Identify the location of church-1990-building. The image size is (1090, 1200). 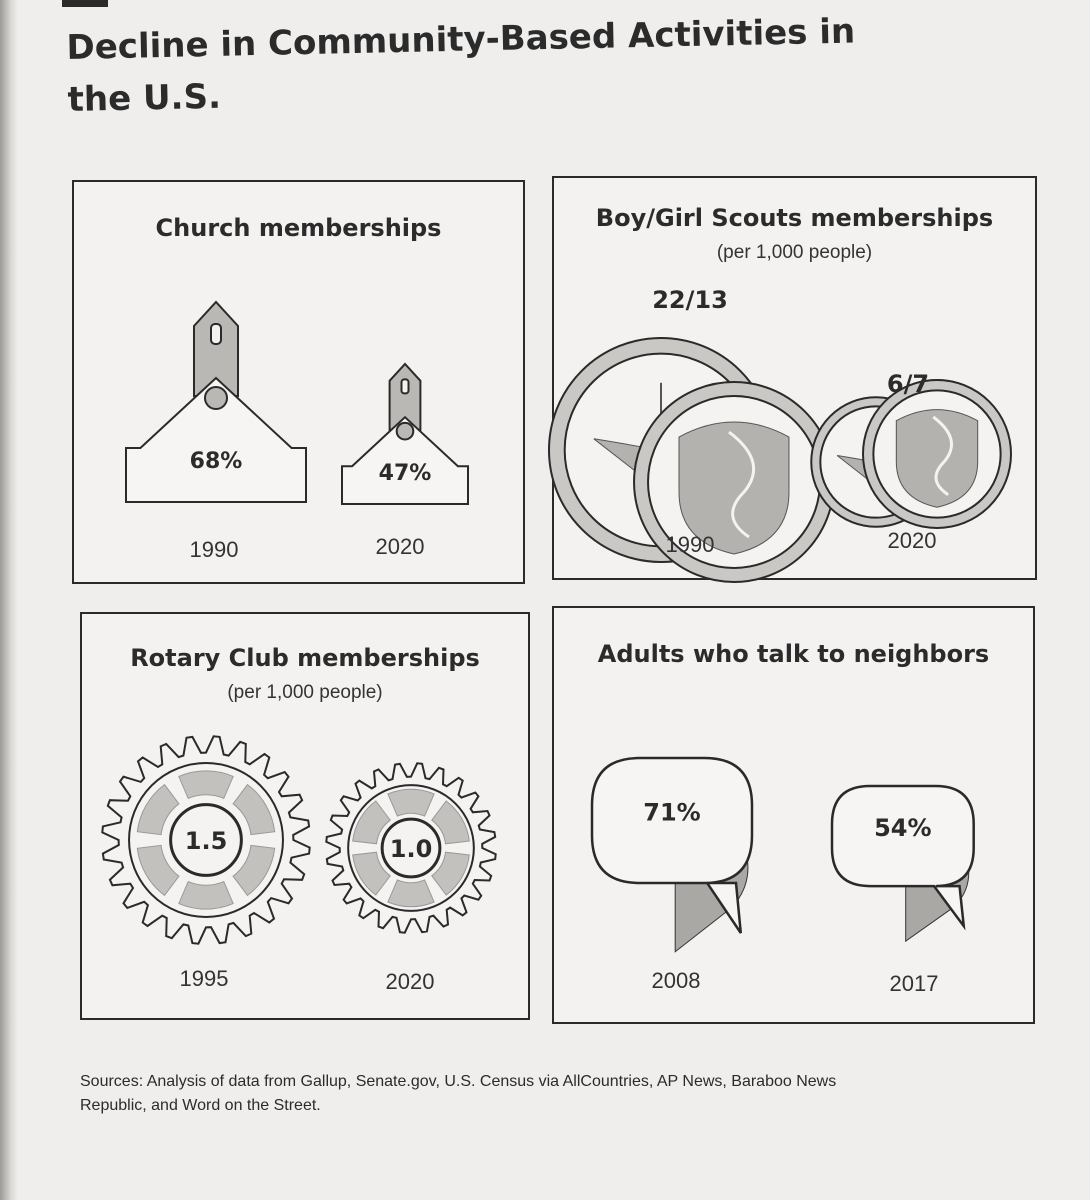
(216, 439).